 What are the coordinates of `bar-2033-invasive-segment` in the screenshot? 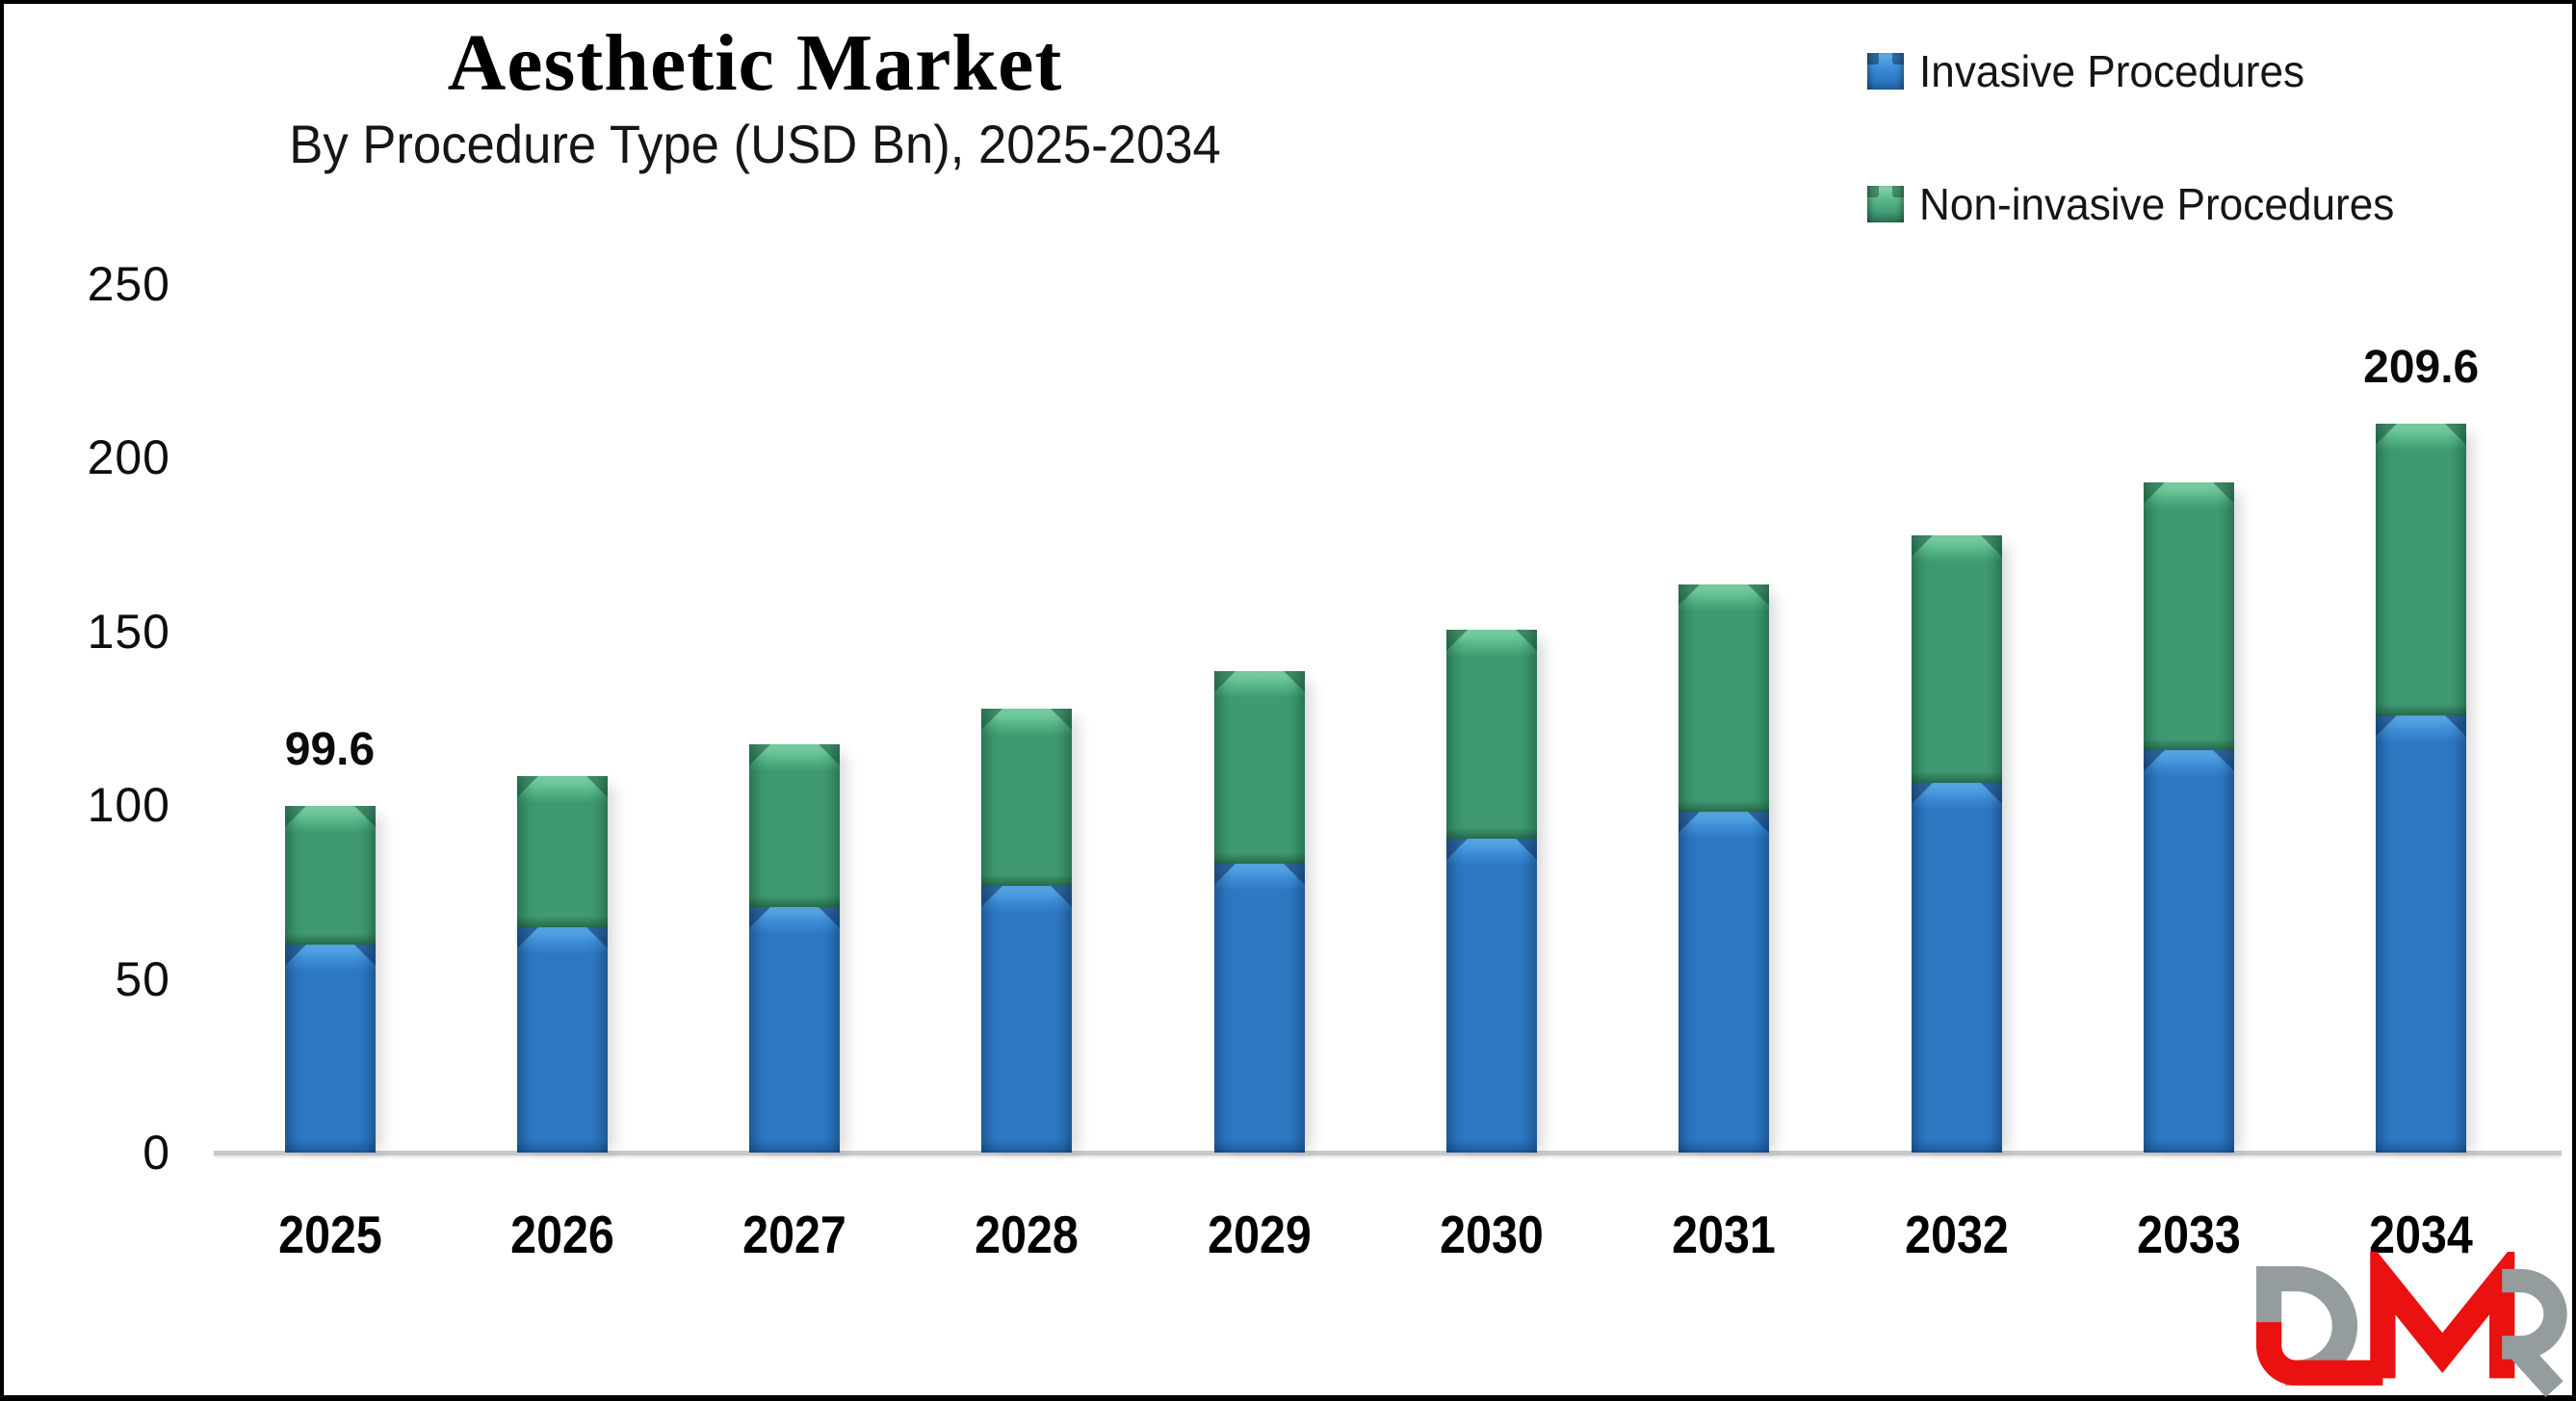 It's located at (2188, 952).